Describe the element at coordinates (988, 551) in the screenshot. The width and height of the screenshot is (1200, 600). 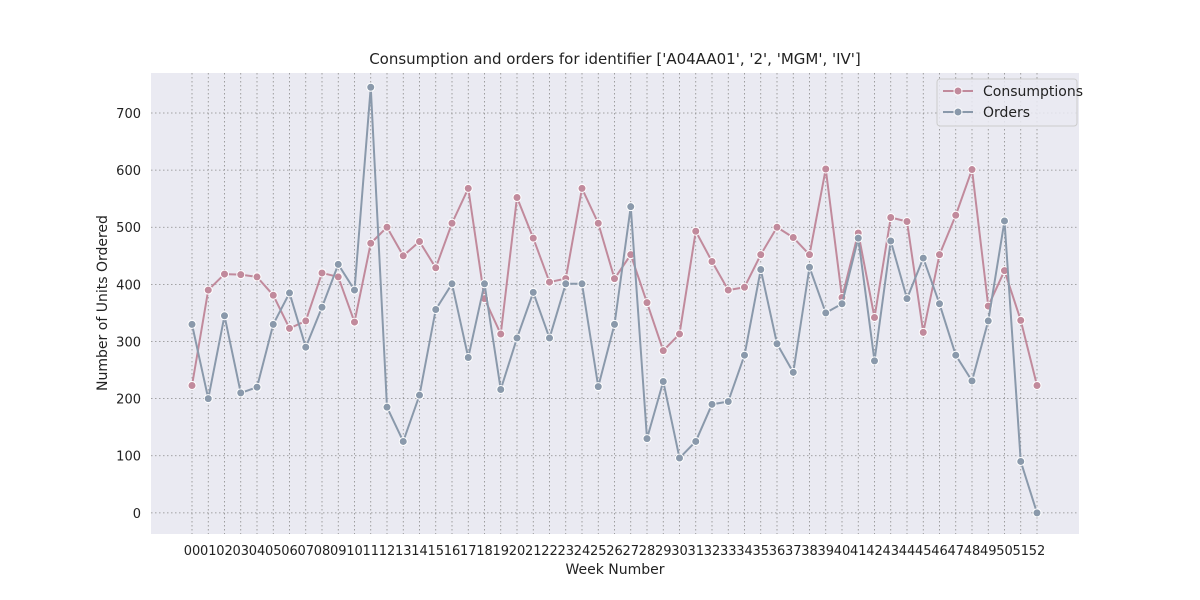
I see `x-tick-label: 49` at that location.